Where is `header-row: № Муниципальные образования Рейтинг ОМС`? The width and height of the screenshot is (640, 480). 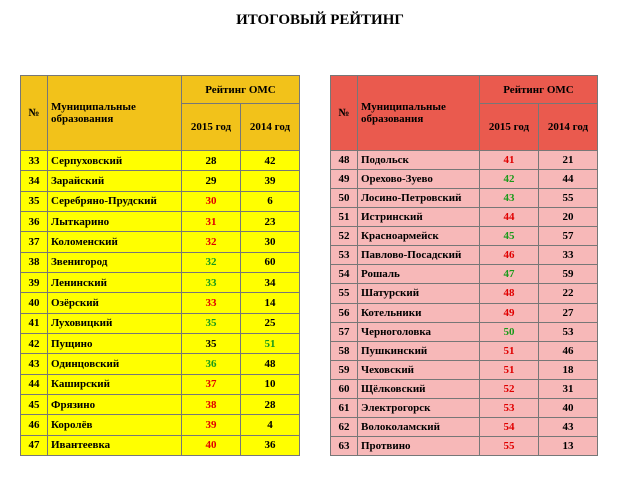 header-row: № Муниципальные образования Рейтинг ОМС is located at coordinates (160, 113).